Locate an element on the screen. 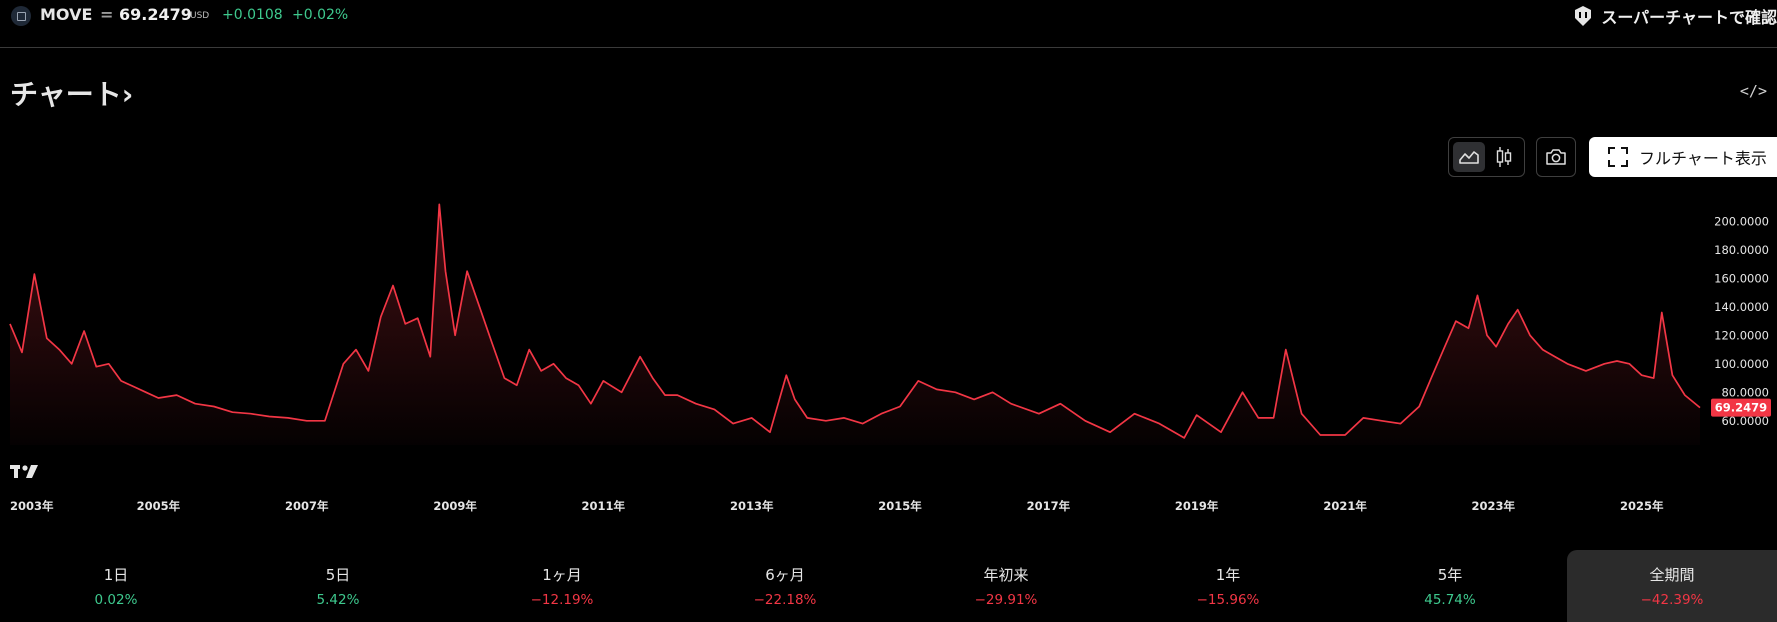 The height and width of the screenshot is (622, 1777). period-button: 全期間 −42.39% is located at coordinates (1672, 586).